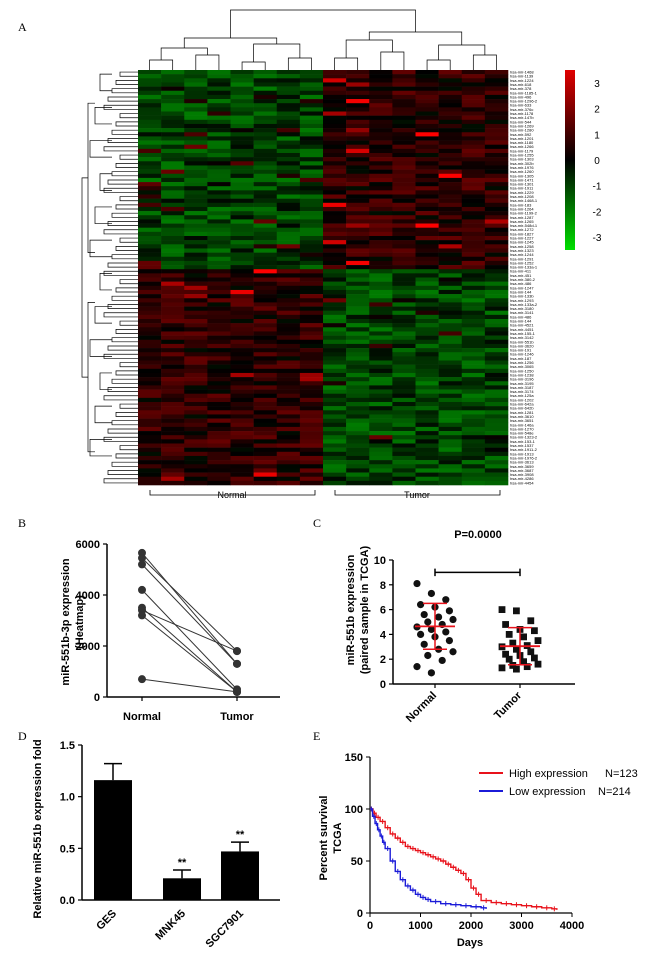  Describe the element at coordinates (351, 609) in the screenshot. I see `panel-c-ylabel-line1: miR-551b expression` at that location.